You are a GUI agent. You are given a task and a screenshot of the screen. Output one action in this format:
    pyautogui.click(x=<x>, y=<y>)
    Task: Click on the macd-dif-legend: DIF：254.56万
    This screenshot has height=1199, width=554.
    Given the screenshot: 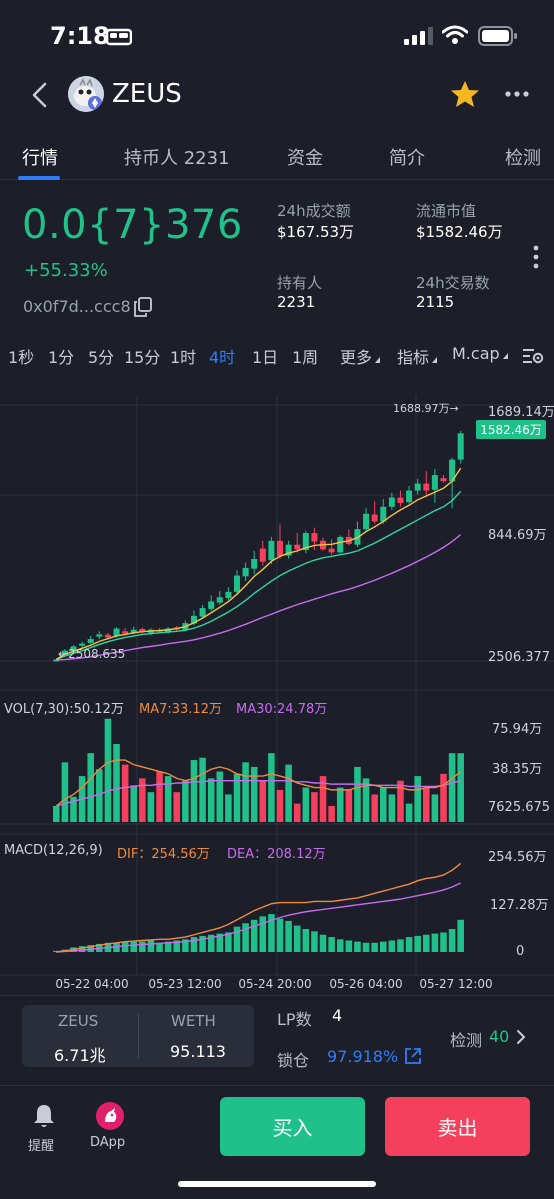 What is the action you would take?
    pyautogui.click(x=163, y=854)
    